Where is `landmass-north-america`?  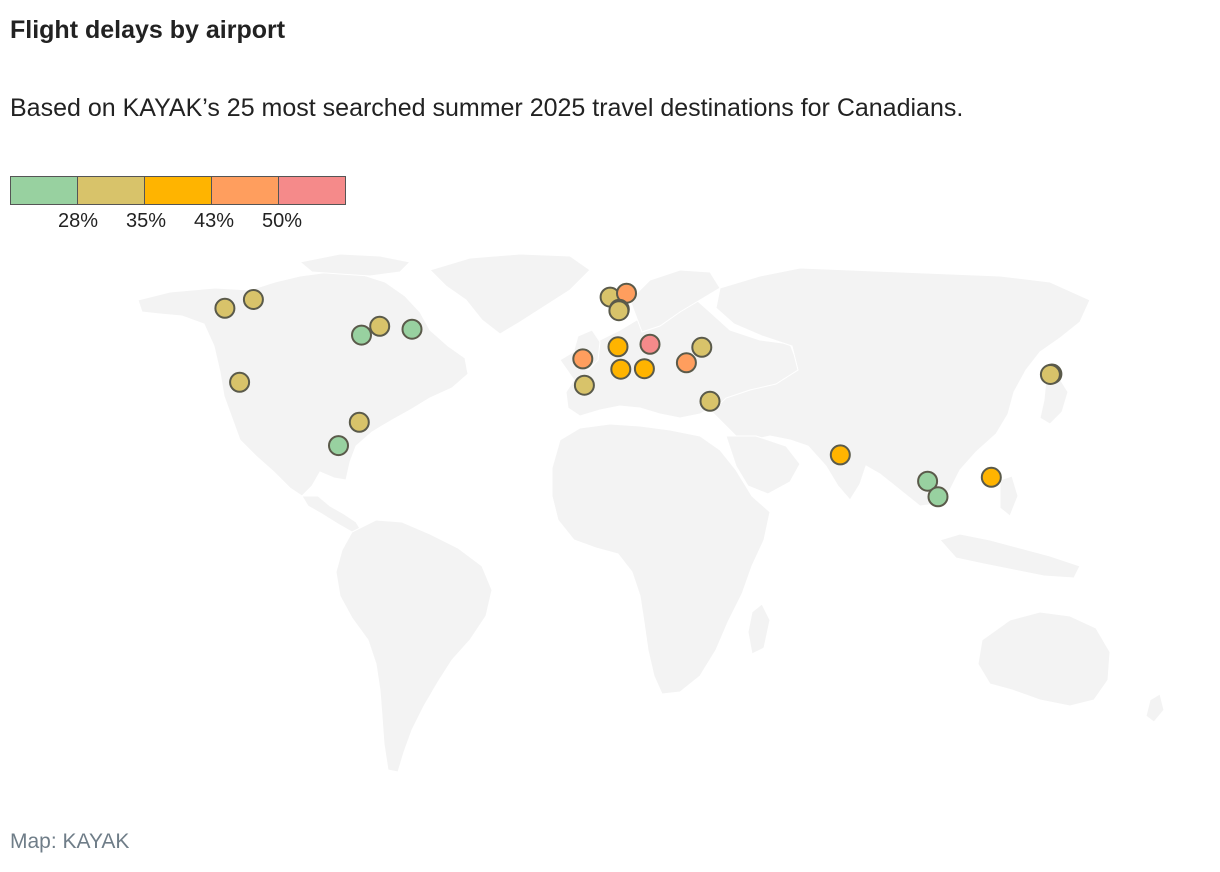 landmass-north-america is located at coordinates (303, 384).